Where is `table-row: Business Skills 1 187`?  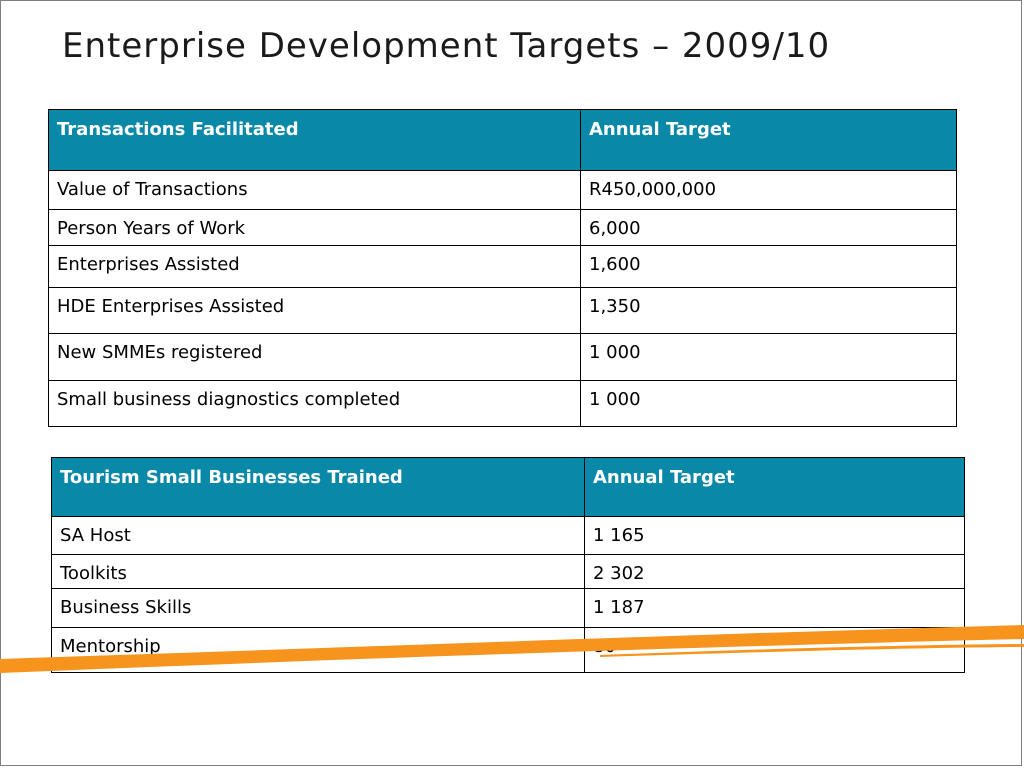 table-row: Business Skills 1 187 is located at coordinates (508, 608).